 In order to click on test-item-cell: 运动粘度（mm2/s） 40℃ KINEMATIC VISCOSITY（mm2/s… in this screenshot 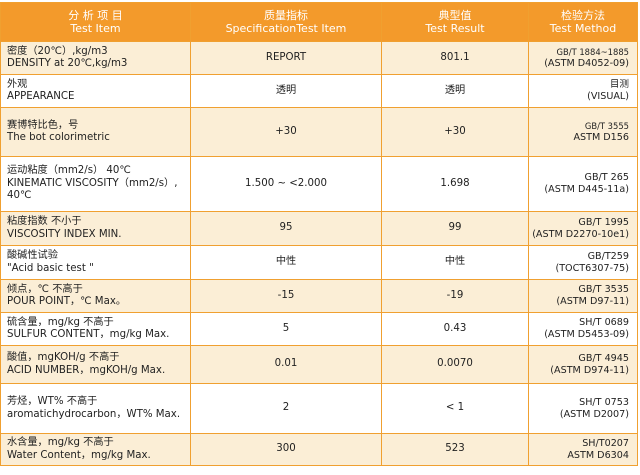, I will do `click(95, 184)`.